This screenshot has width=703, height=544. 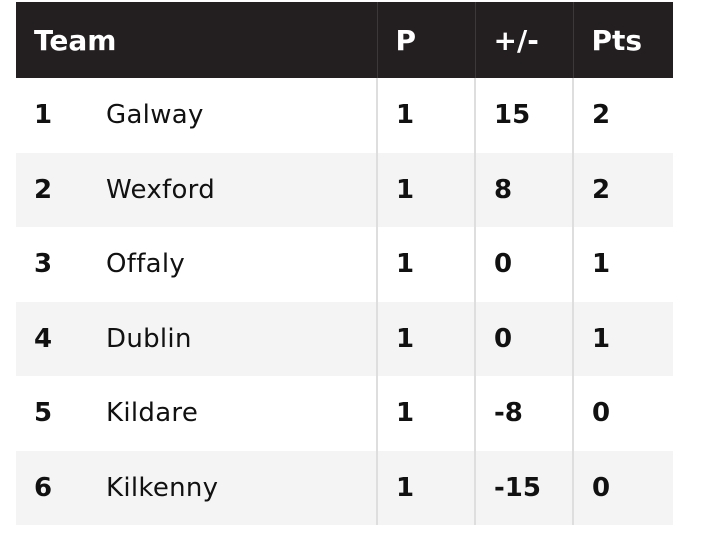 What do you see at coordinates (196, 264) in the screenshot?
I see `team-cell: 3 Offaly` at bounding box center [196, 264].